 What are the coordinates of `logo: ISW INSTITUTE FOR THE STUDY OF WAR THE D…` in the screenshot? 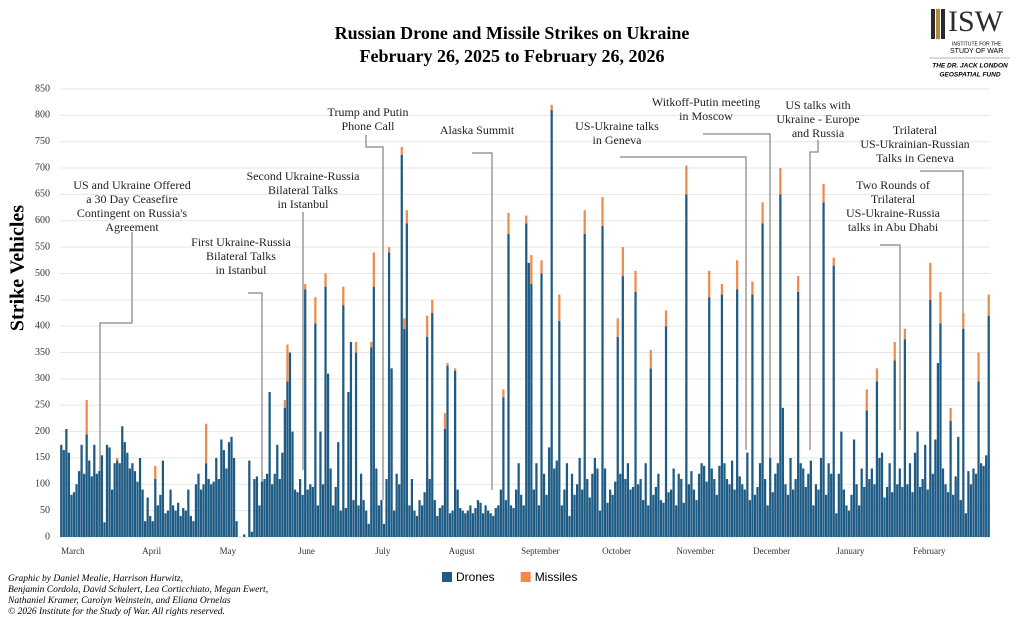 It's located at (970, 42).